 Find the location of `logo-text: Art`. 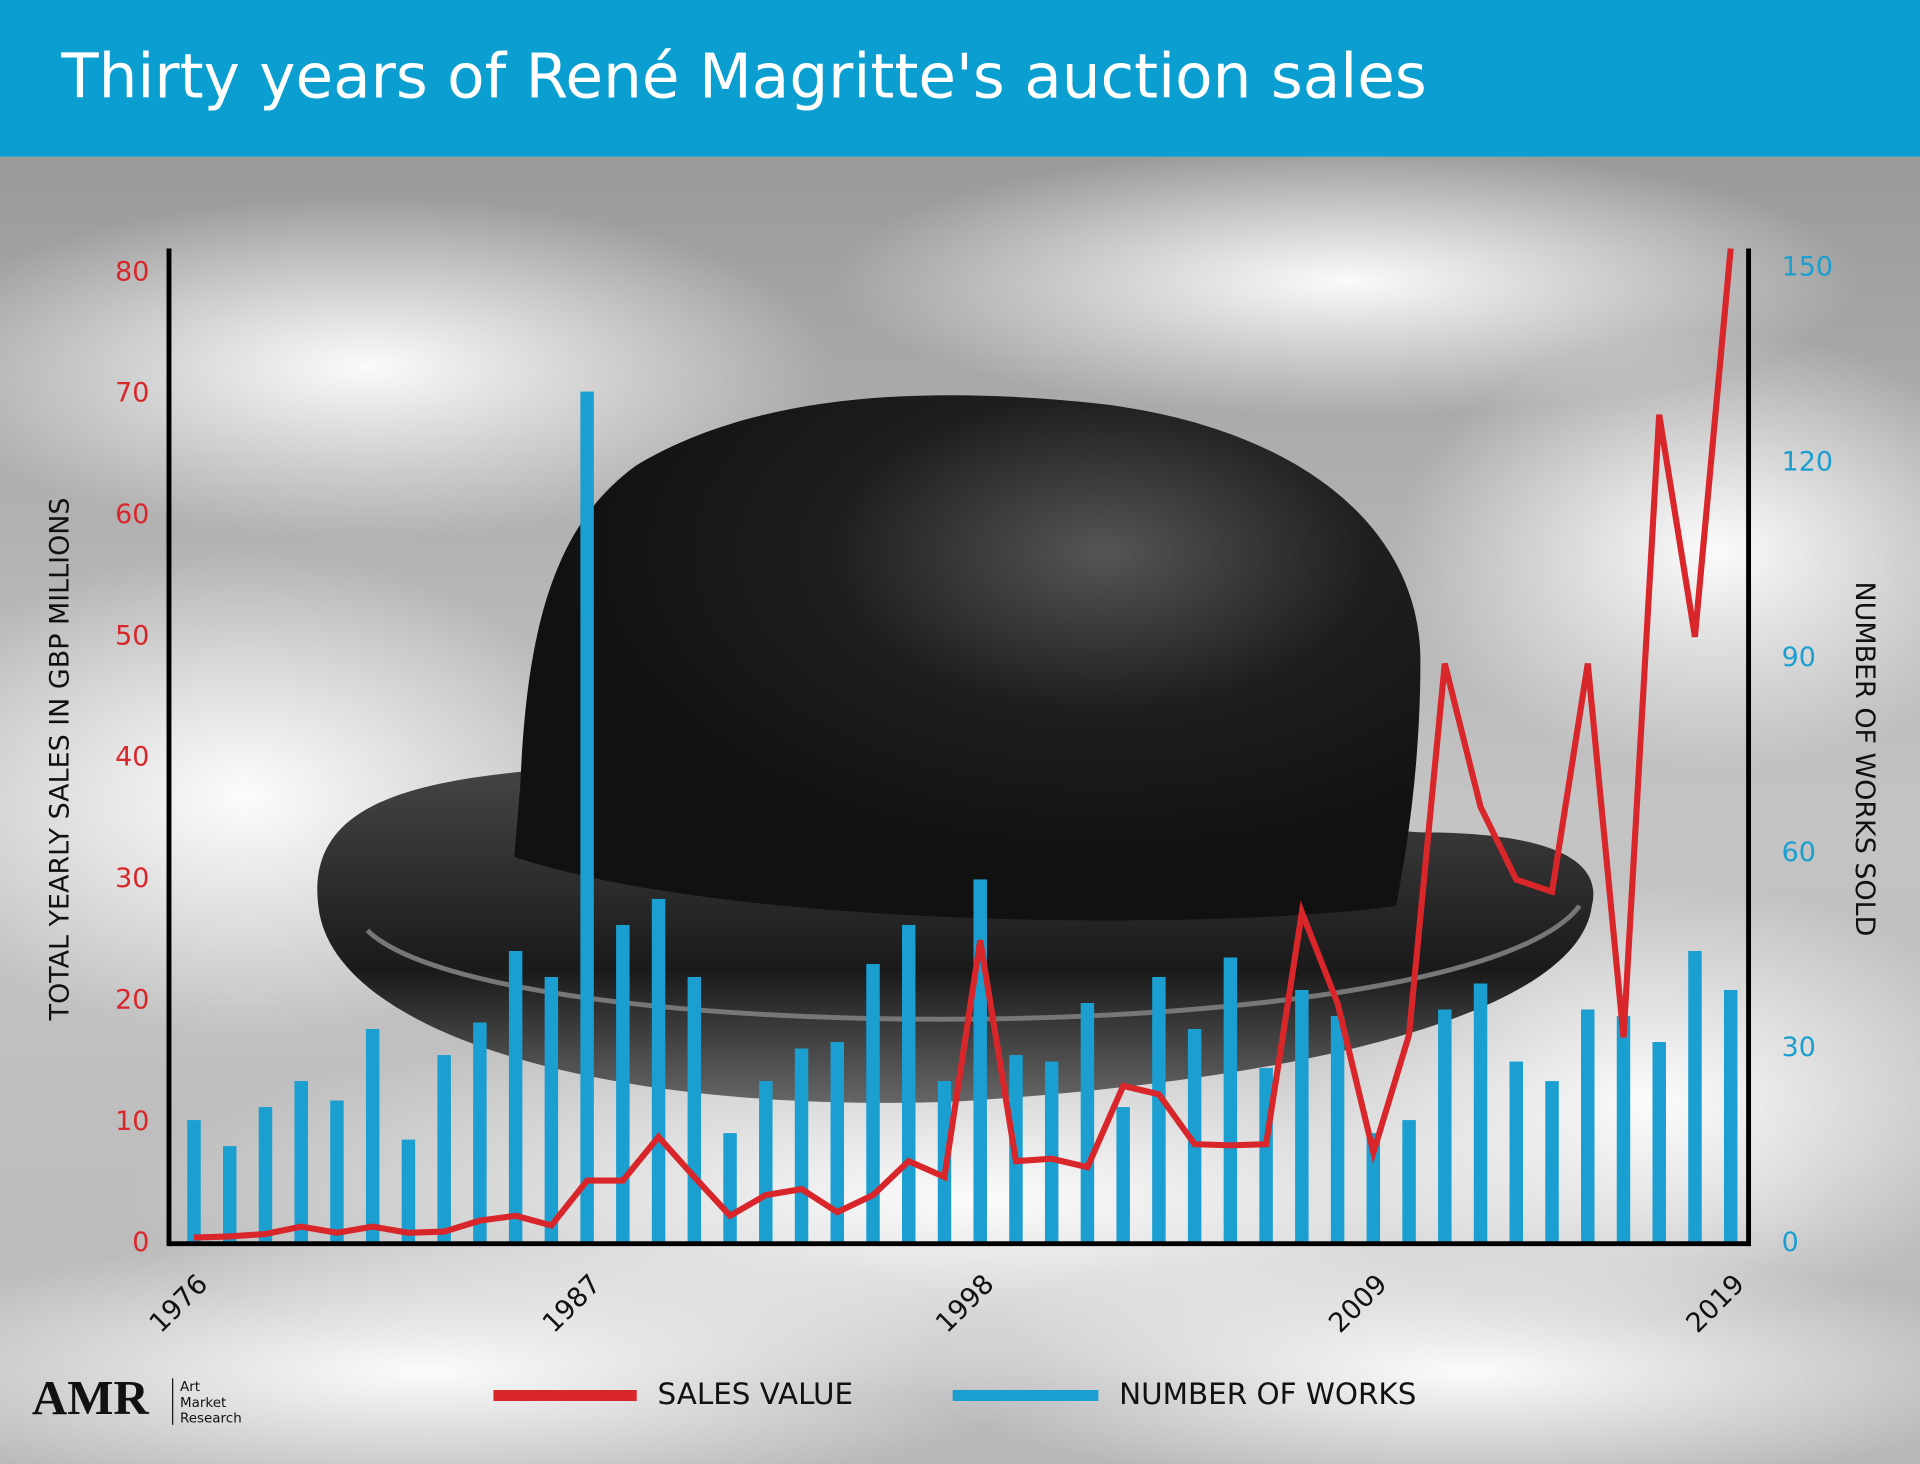

logo-text: Art is located at coordinates (190, 1387).